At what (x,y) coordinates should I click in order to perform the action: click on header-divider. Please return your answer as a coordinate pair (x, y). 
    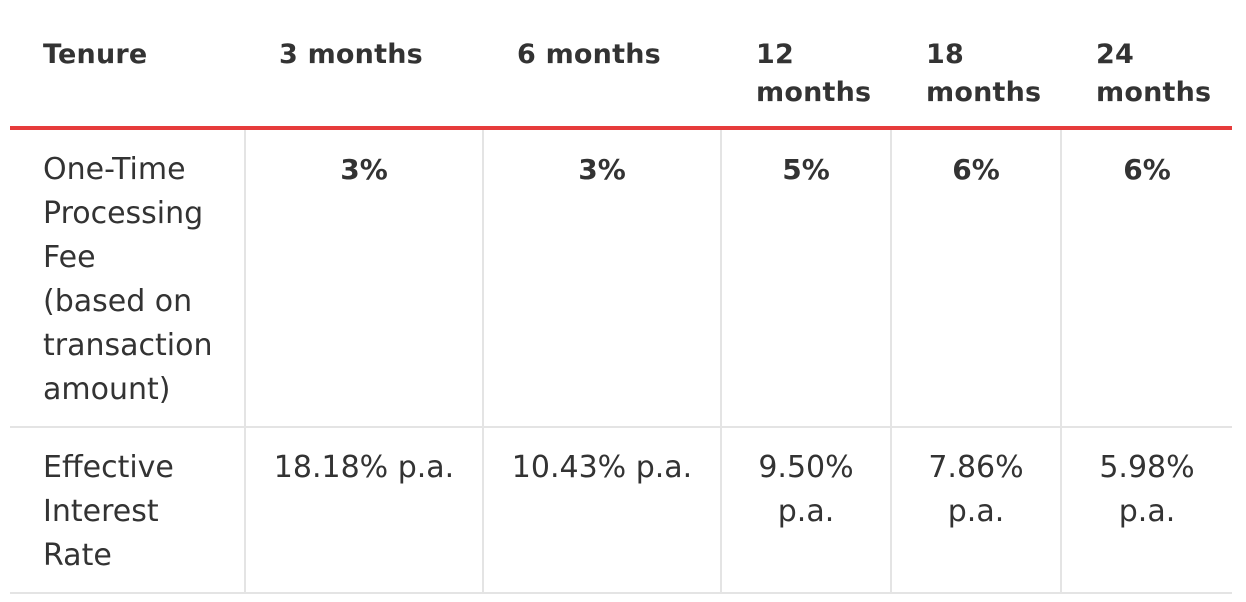
    Looking at the image, I should click on (621, 128).